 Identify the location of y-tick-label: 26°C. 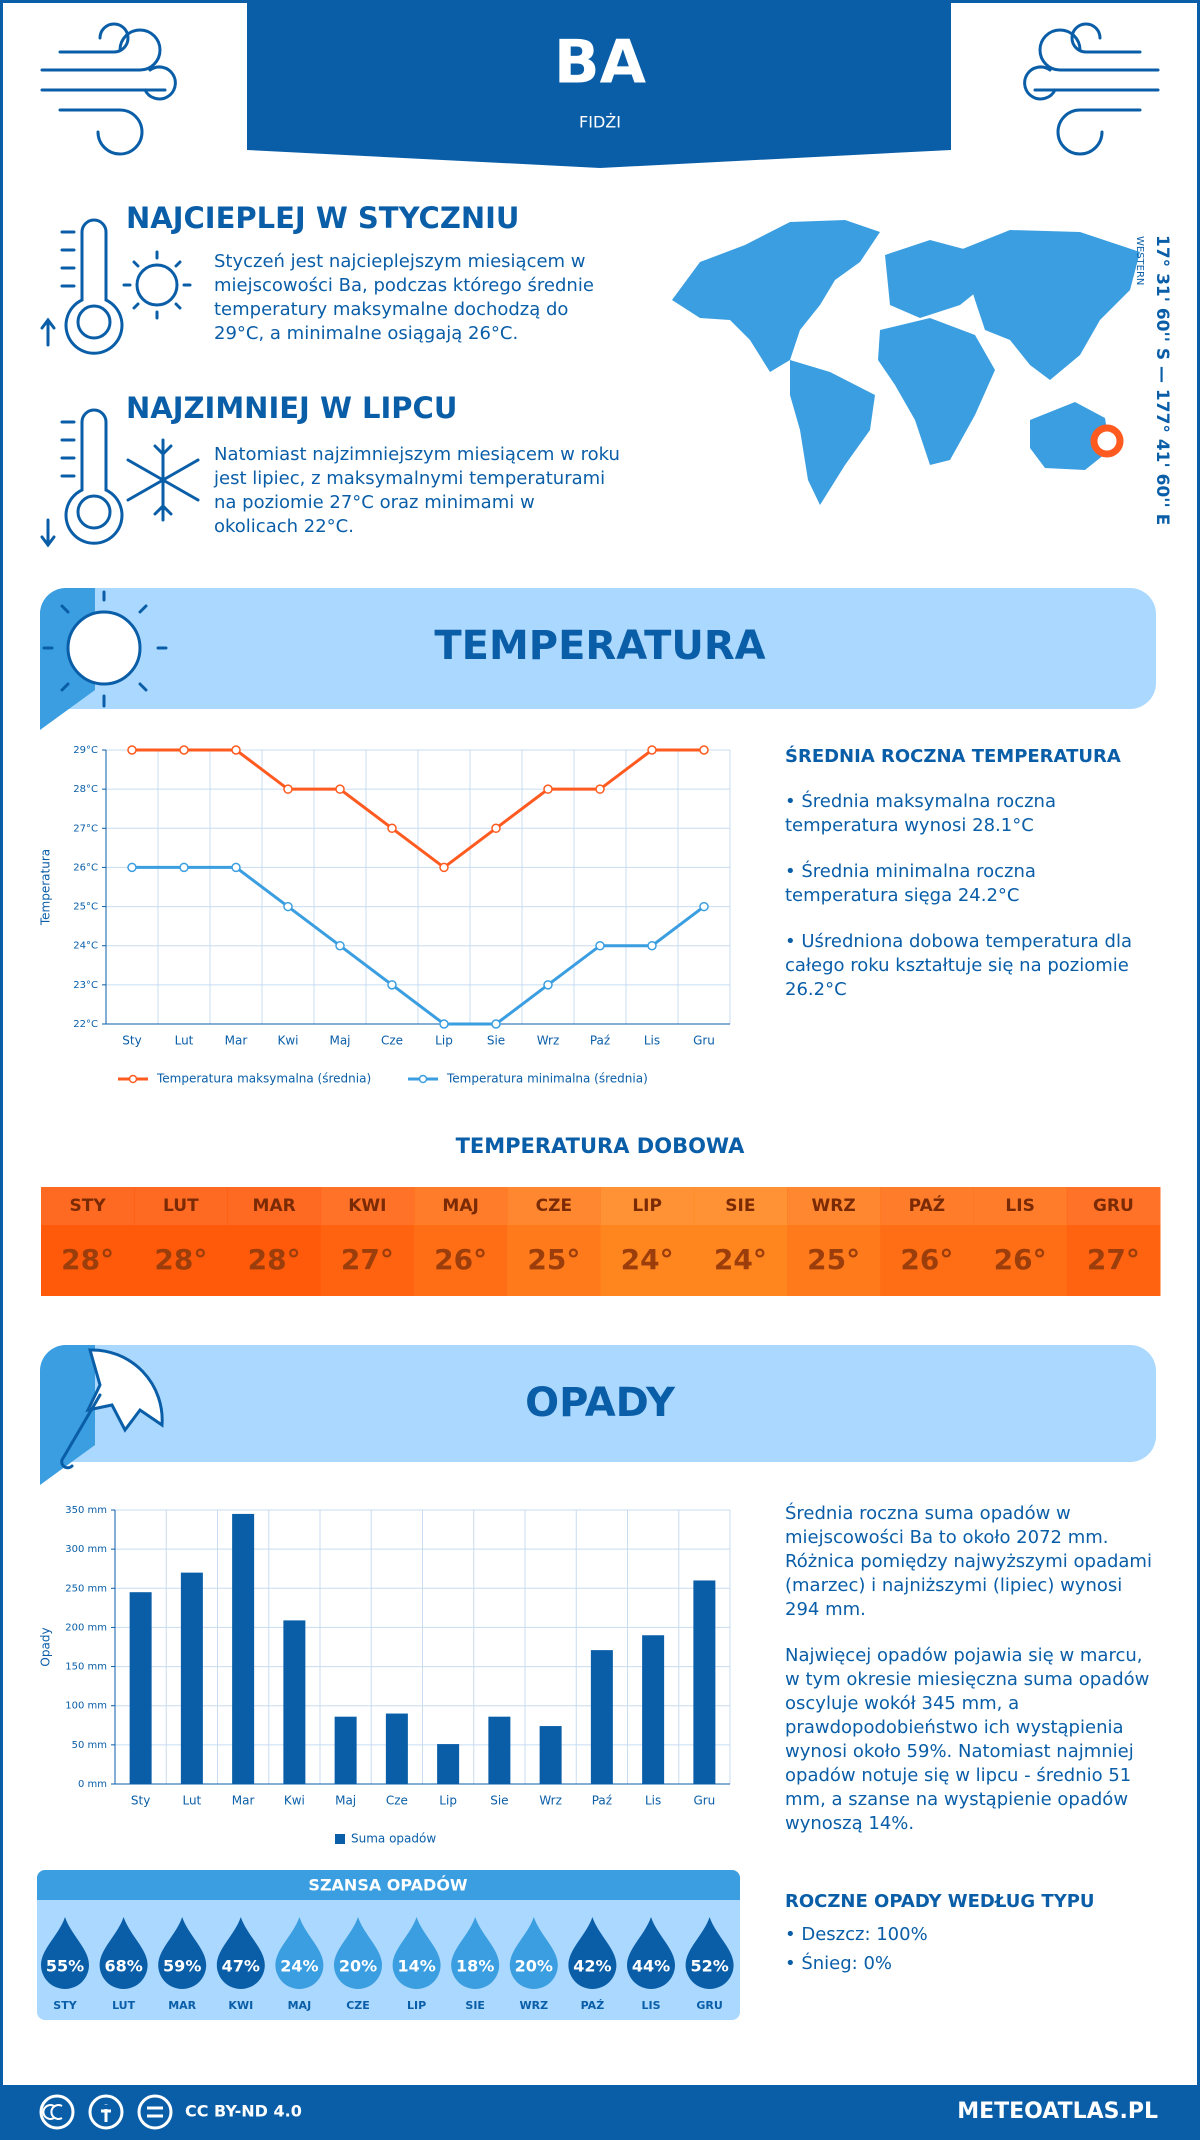
(85, 867).